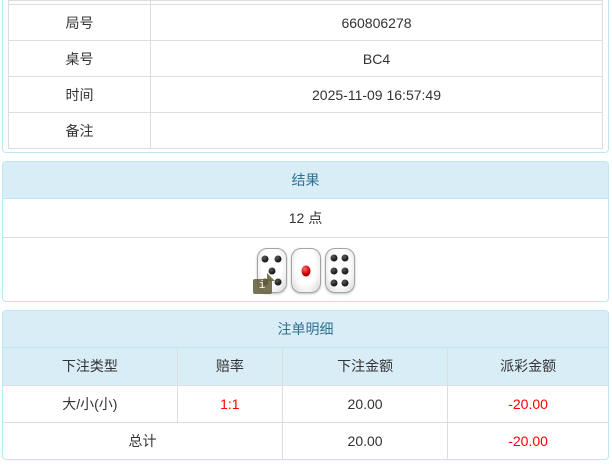  I want to click on time-label: 时间, so click(79, 94).